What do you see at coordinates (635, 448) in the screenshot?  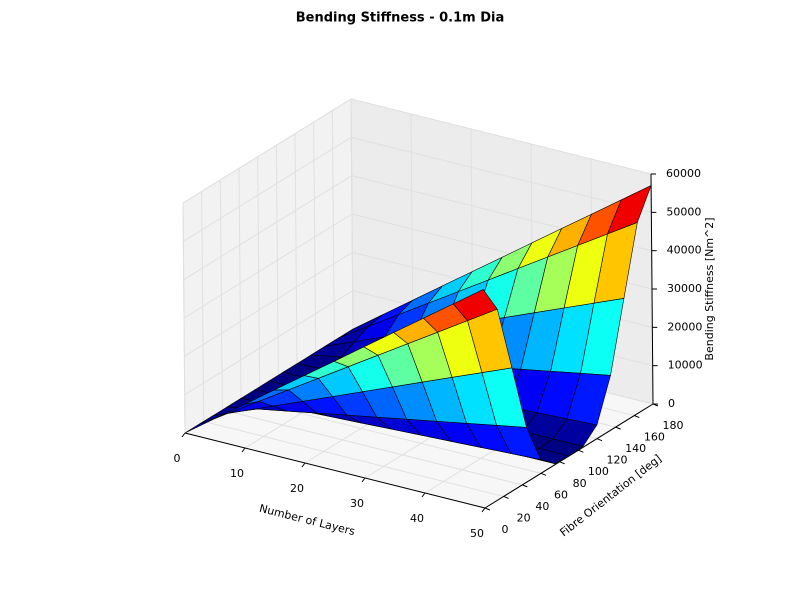 I see `y-tick-label: 140` at bounding box center [635, 448].